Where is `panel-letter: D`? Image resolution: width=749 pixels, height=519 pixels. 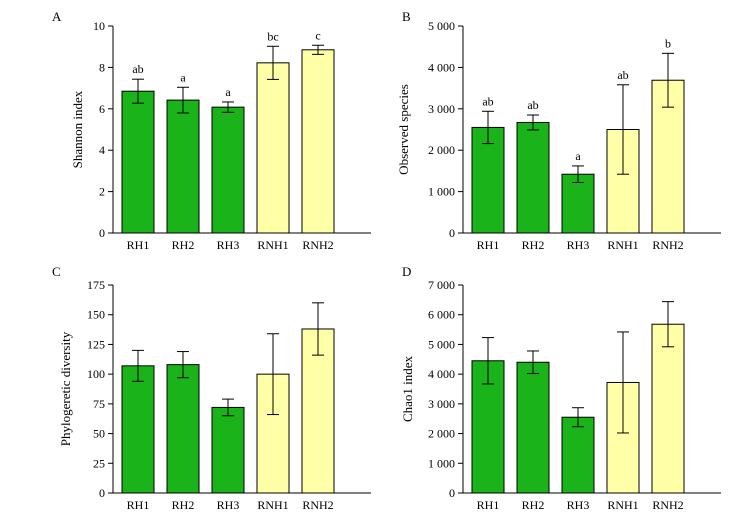 panel-letter: D is located at coordinates (406, 271).